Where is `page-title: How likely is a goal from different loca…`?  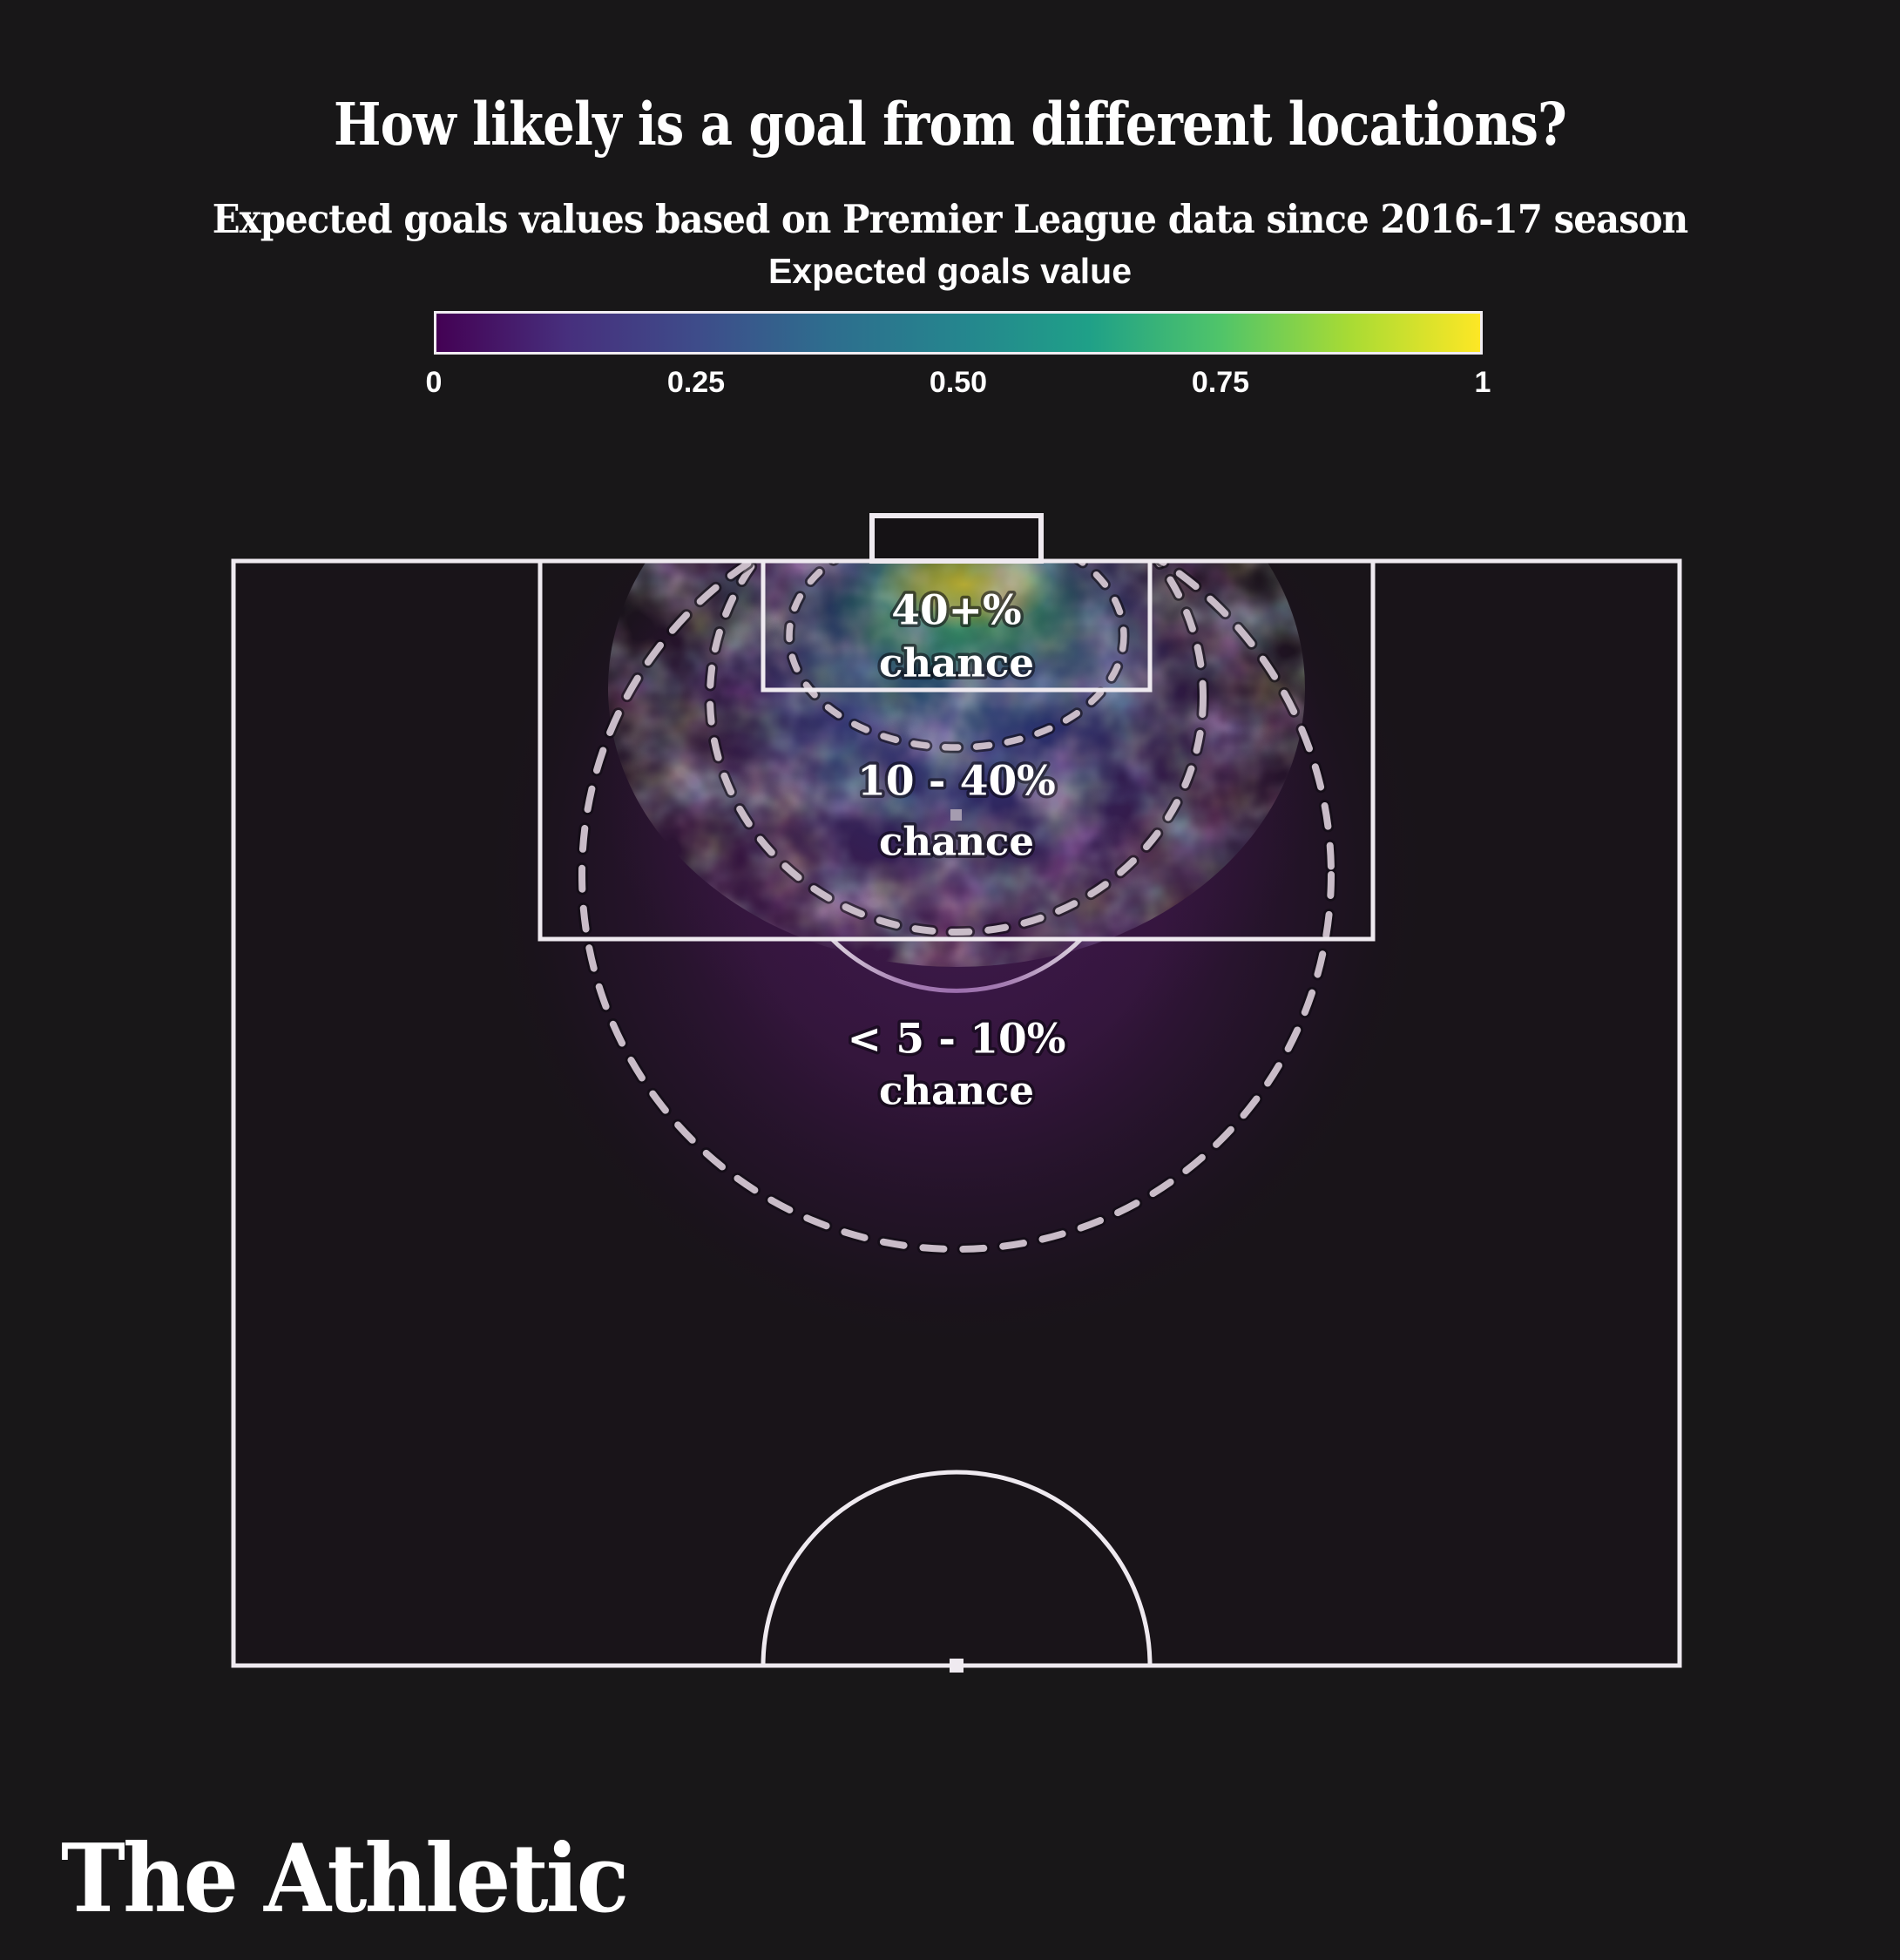
page-title: How likely is a goal from different loca… is located at coordinates (951, 124).